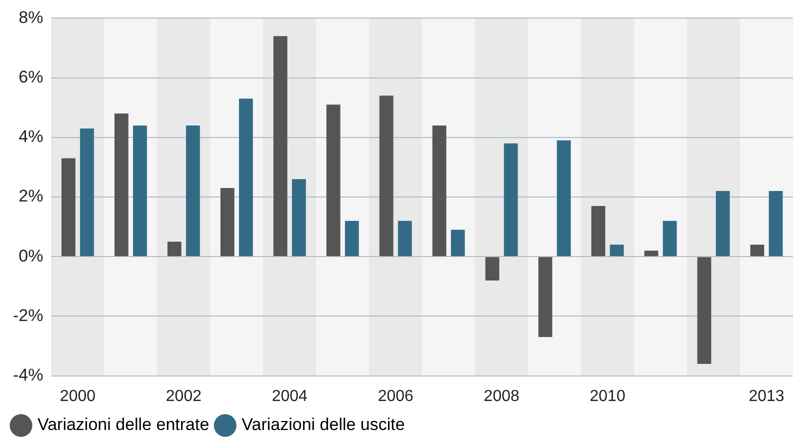  What do you see at coordinates (31, 76) in the screenshot?
I see `y-tick-label: 6%` at bounding box center [31, 76].